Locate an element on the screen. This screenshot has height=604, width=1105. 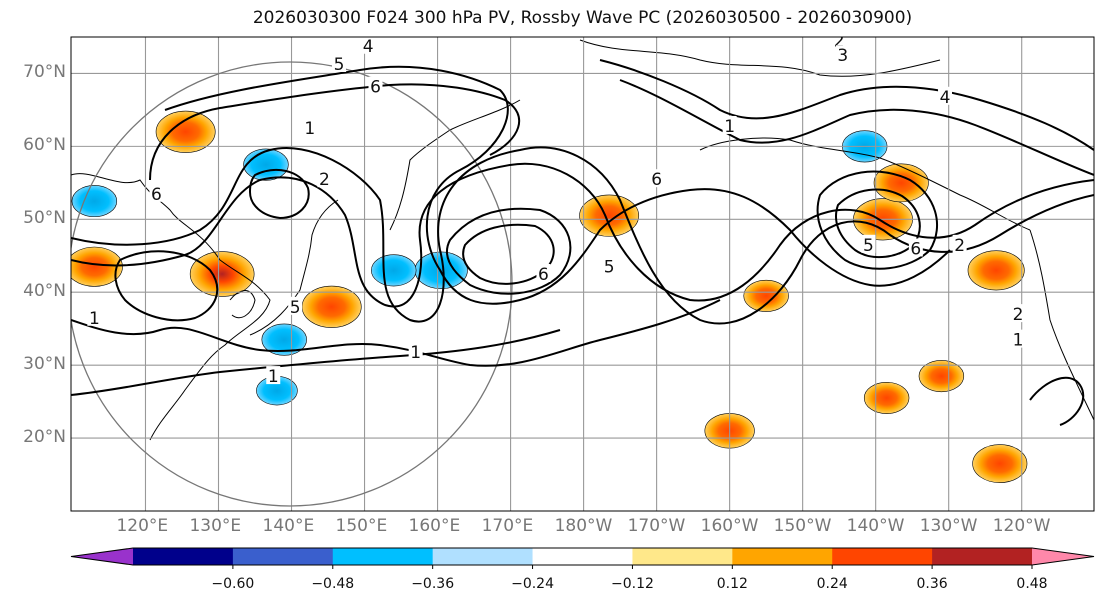
longitude-label: 160°E is located at coordinates (434, 526).